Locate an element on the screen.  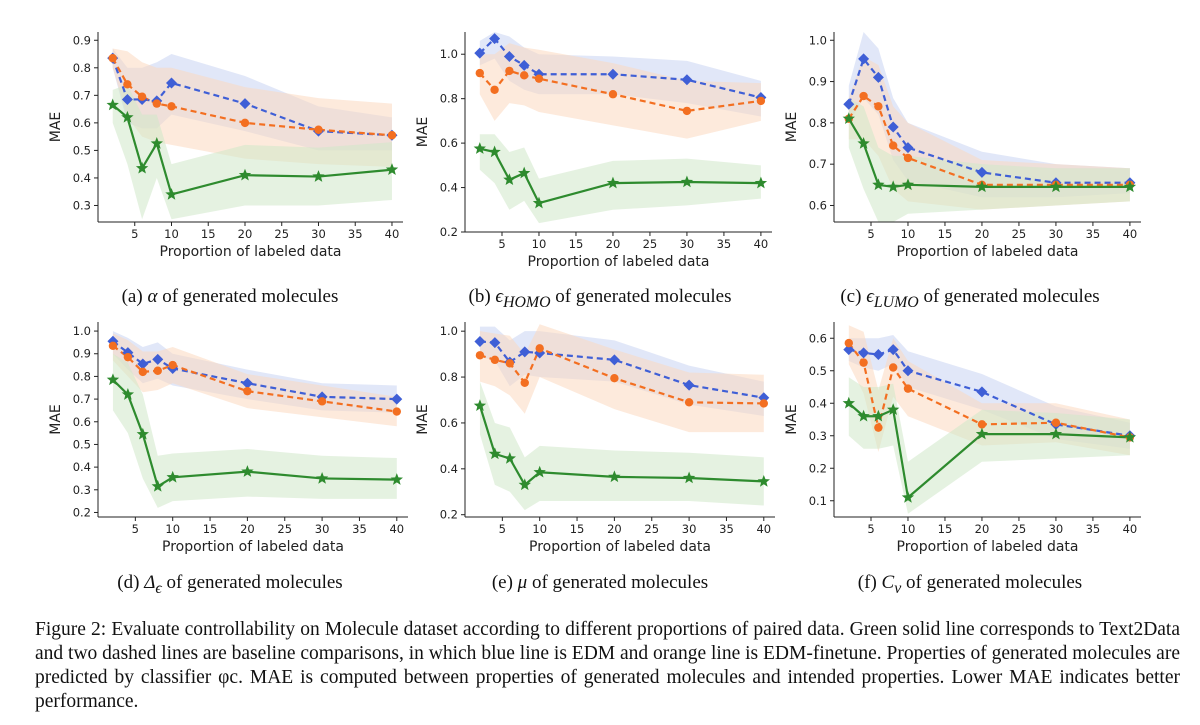
panel-caption-a: (a) α of generated molecules is located at coordinates (230, 296).